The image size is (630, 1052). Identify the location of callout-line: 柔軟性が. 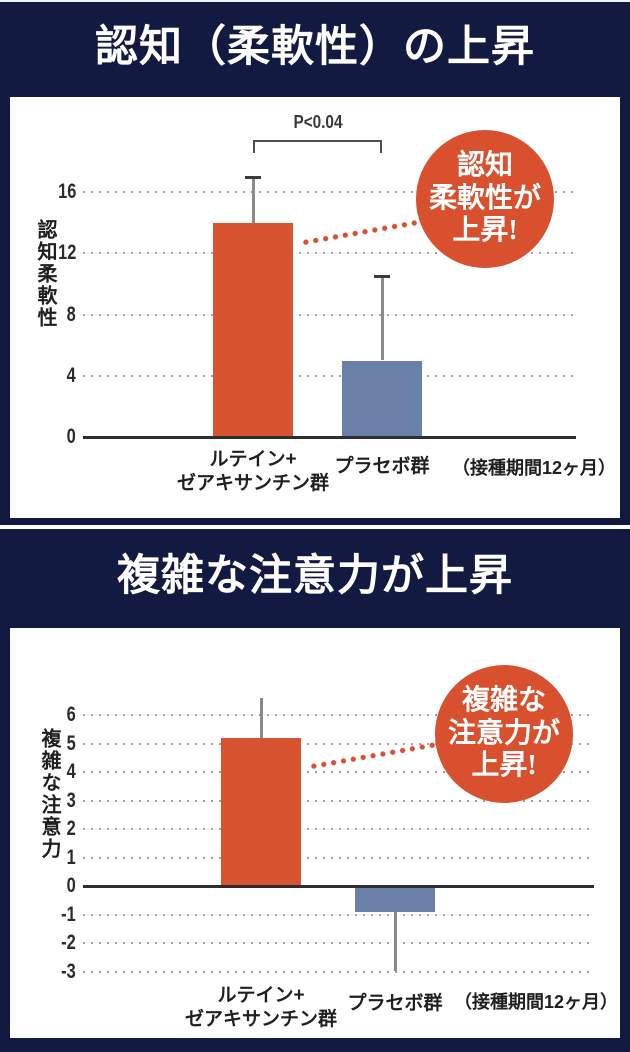
(484, 198).